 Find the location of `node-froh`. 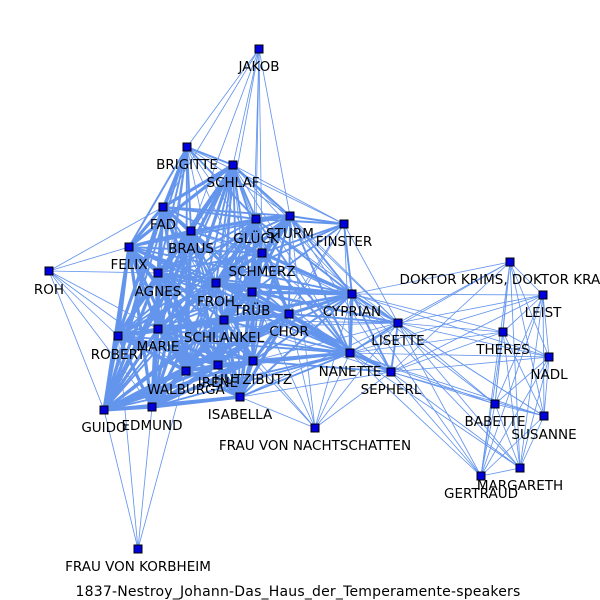

node-froh is located at coordinates (216, 283).